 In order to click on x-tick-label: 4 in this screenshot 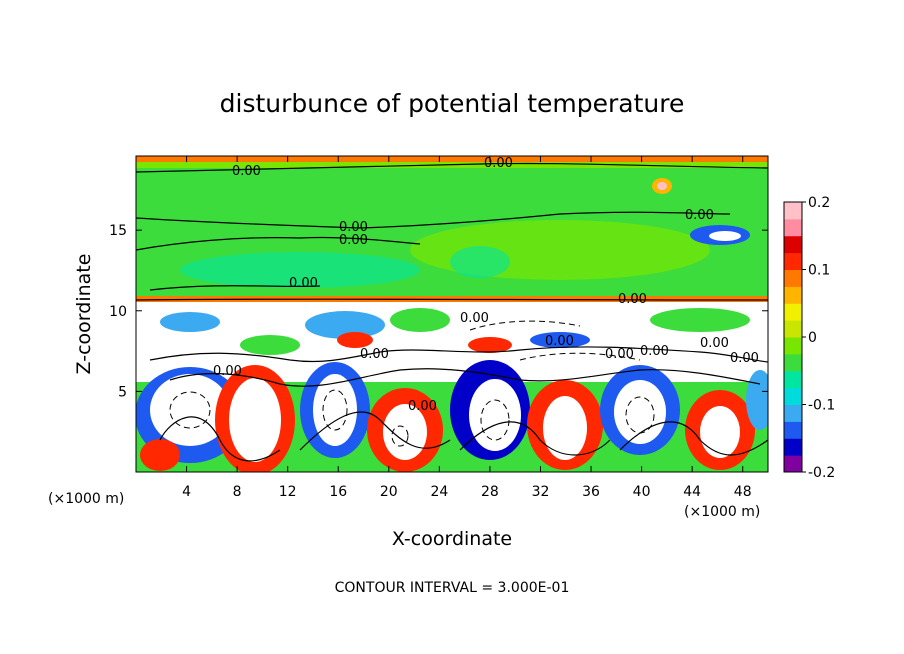, I will do `click(186, 492)`.